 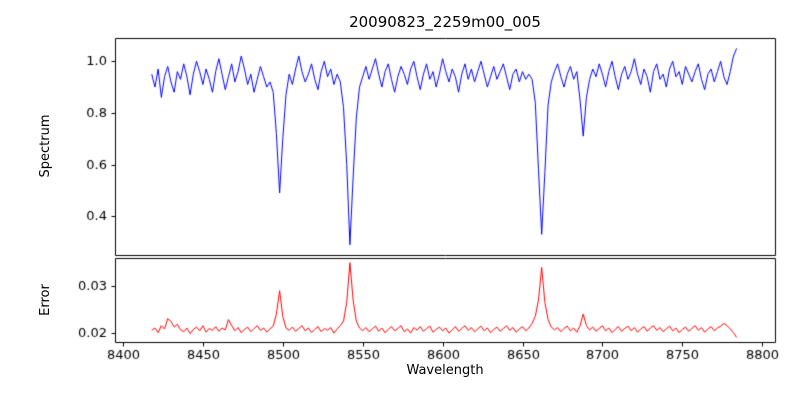 What do you see at coordinates (45, 300) in the screenshot?
I see `error-y-axis-label: Error` at bounding box center [45, 300].